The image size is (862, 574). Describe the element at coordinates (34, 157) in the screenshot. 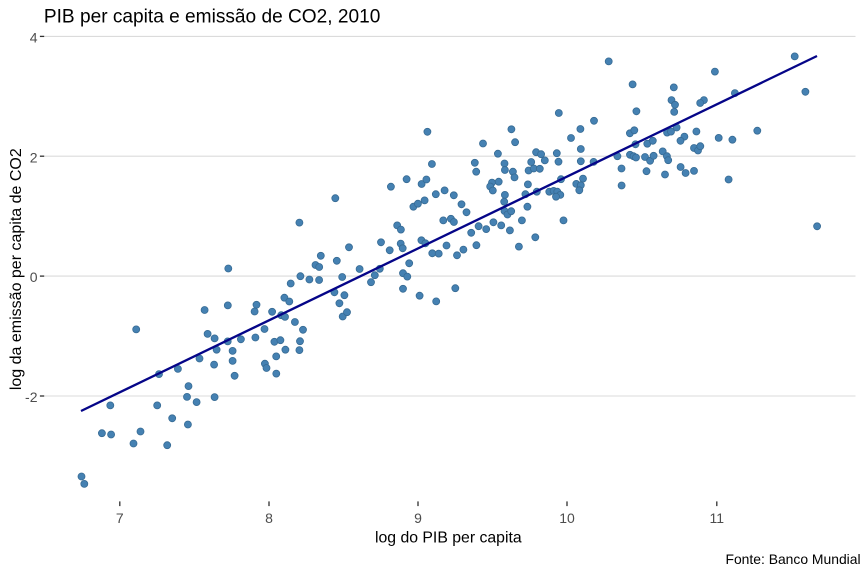

I see `svg-text: 2` at that location.